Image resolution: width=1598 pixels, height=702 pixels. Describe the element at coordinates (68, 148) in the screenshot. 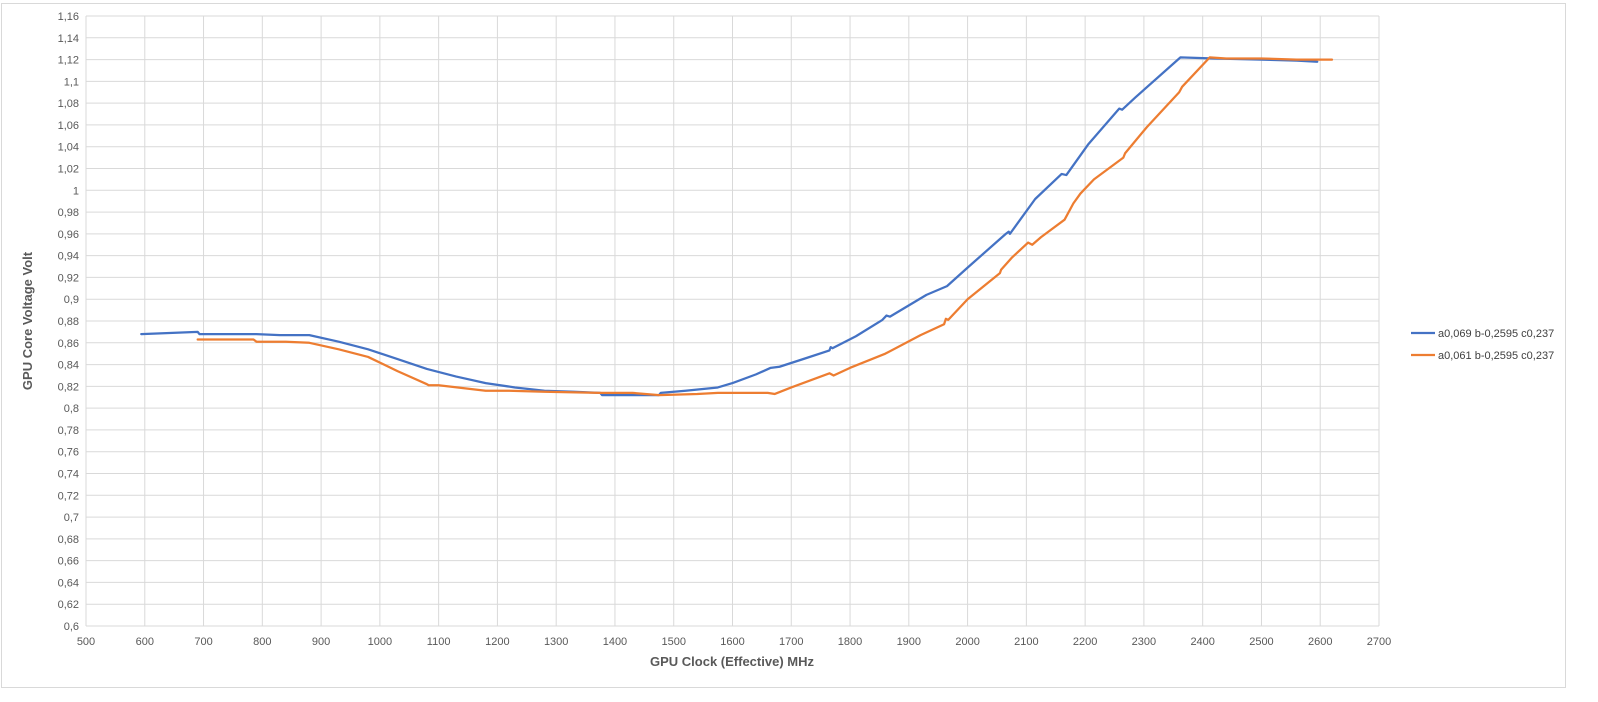

I see `y-tick-label: 1,04` at that location.